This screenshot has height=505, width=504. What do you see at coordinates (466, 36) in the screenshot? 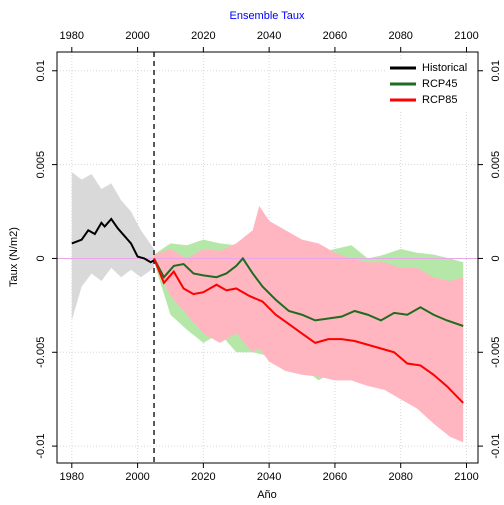
I see `x-tick-label-top: 2100` at bounding box center [466, 36].